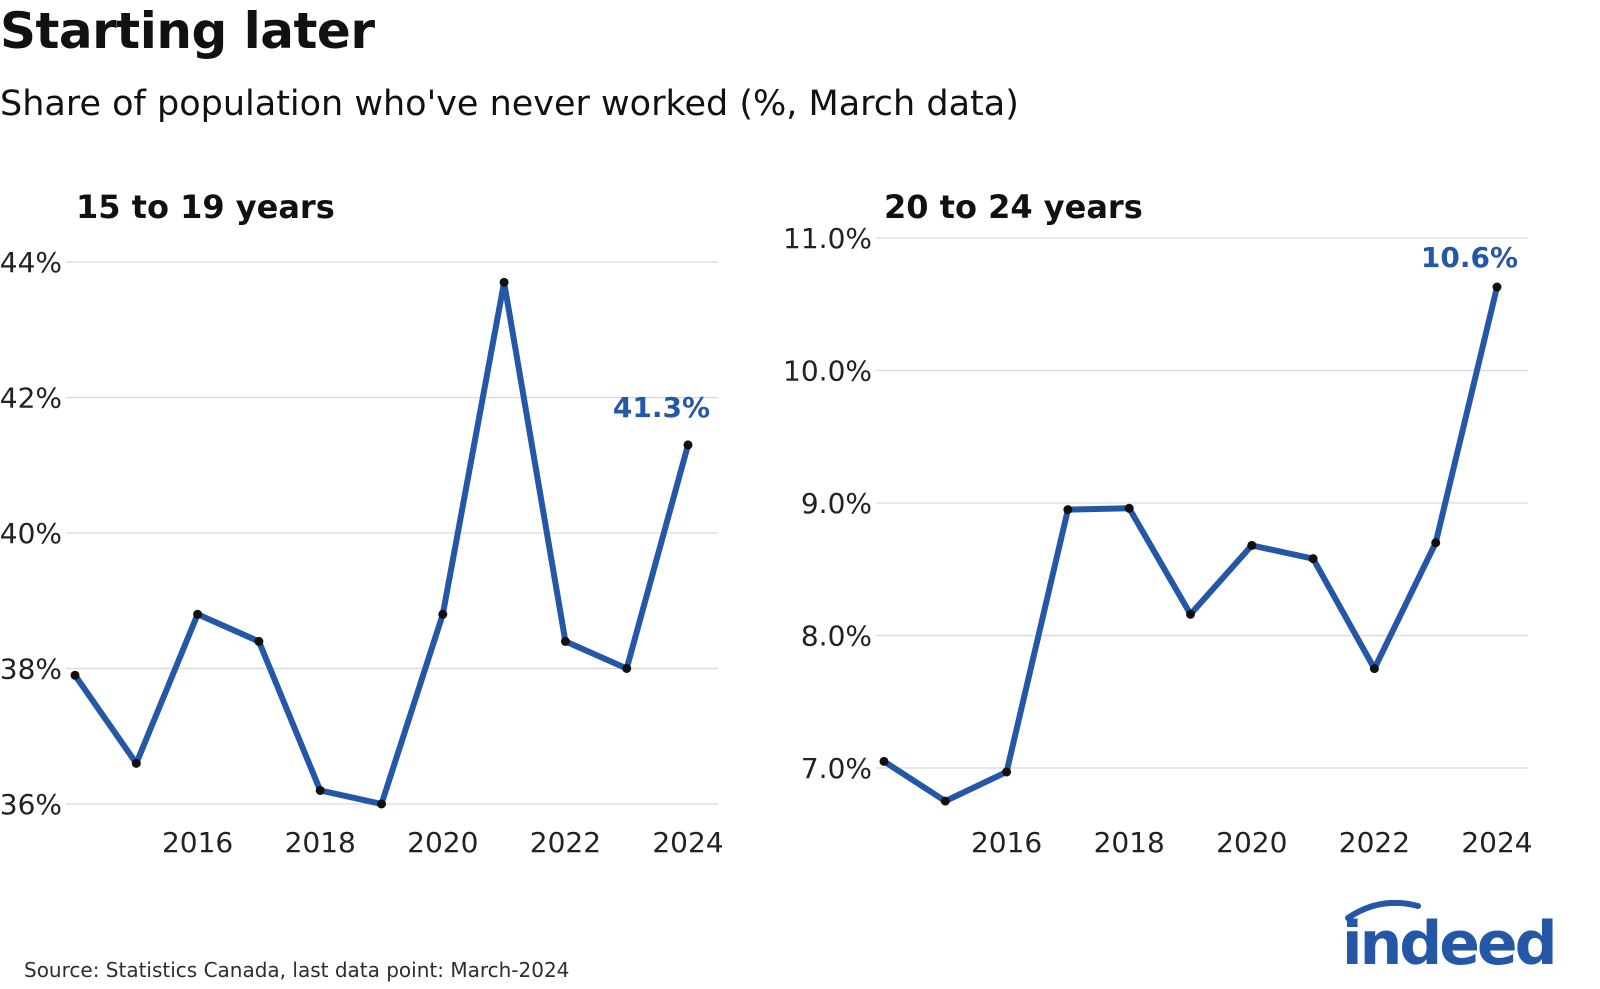  Describe the element at coordinates (1448, 939) in the screenshot. I see `svg-text: indeed` at that location.